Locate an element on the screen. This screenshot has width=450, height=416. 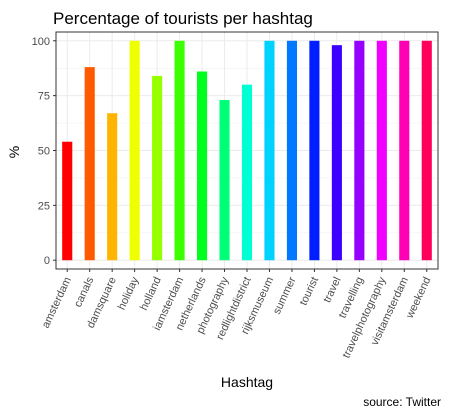
bar-redlightdistrict is located at coordinates (247, 172).